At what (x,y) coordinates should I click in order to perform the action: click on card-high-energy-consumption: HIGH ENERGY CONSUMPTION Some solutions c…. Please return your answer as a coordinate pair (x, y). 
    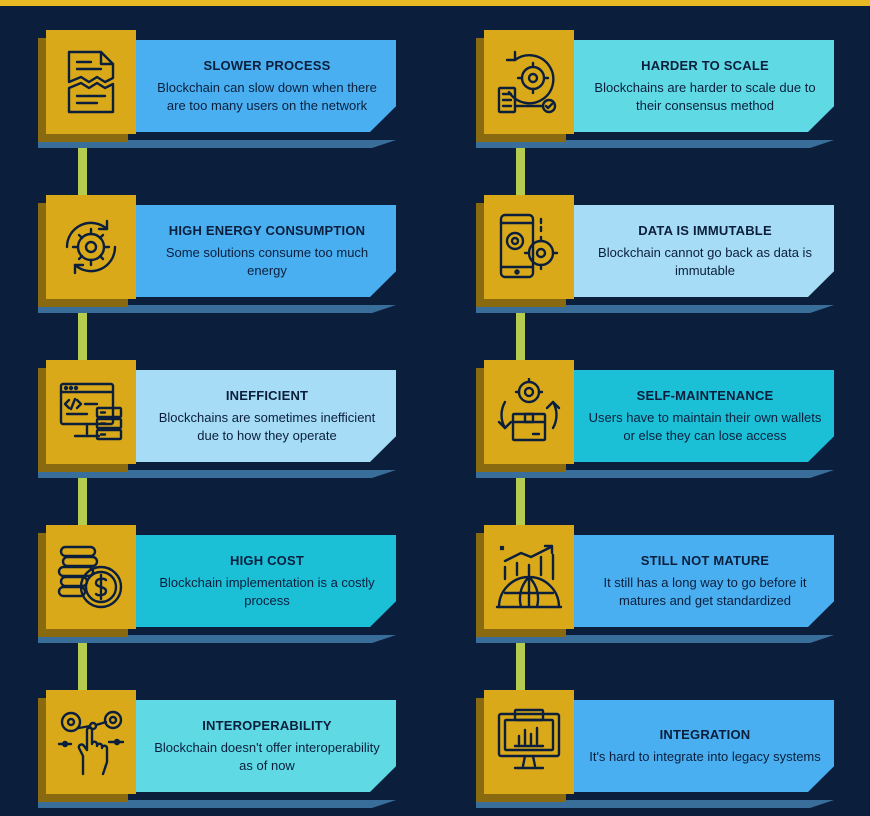
    Looking at the image, I should click on (221, 250).